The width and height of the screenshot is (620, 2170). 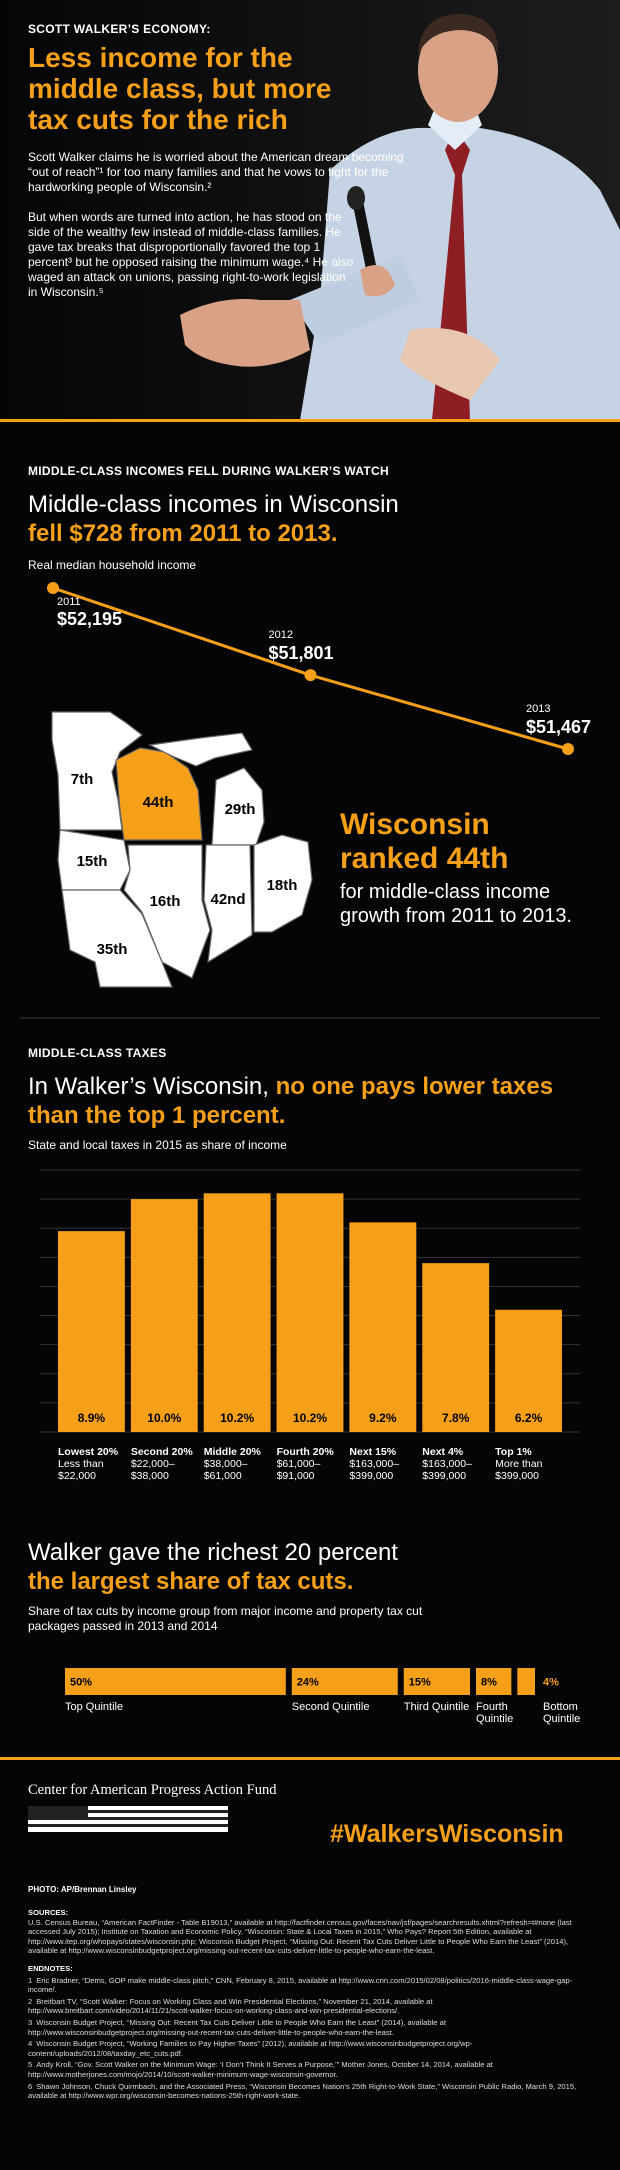 I want to click on value-label: 7.8%, so click(x=456, y=1418).